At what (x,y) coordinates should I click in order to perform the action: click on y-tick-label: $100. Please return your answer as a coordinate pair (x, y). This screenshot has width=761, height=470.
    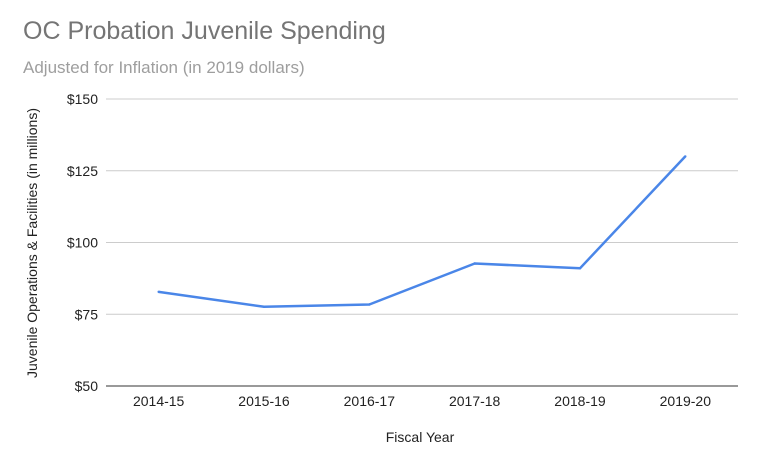
    Looking at the image, I should click on (82, 243).